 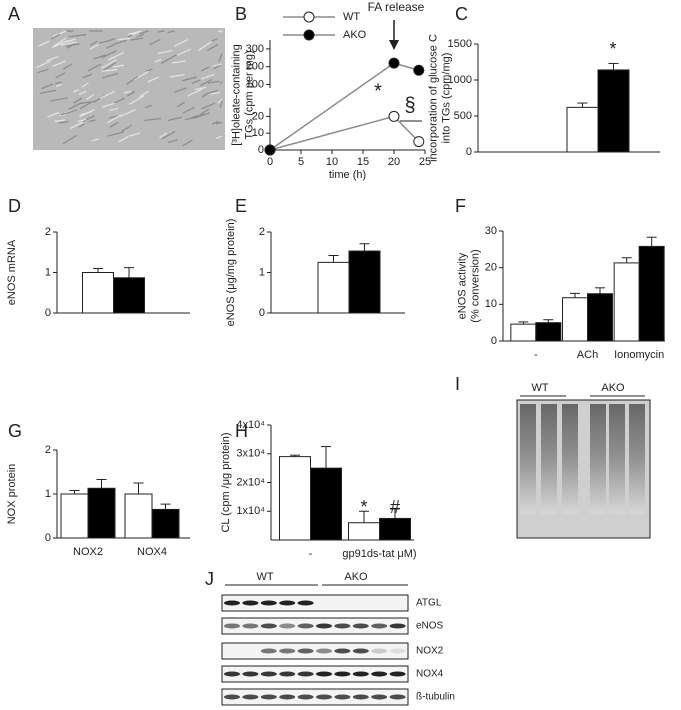 I want to click on panel-letter: F, so click(x=460, y=206).